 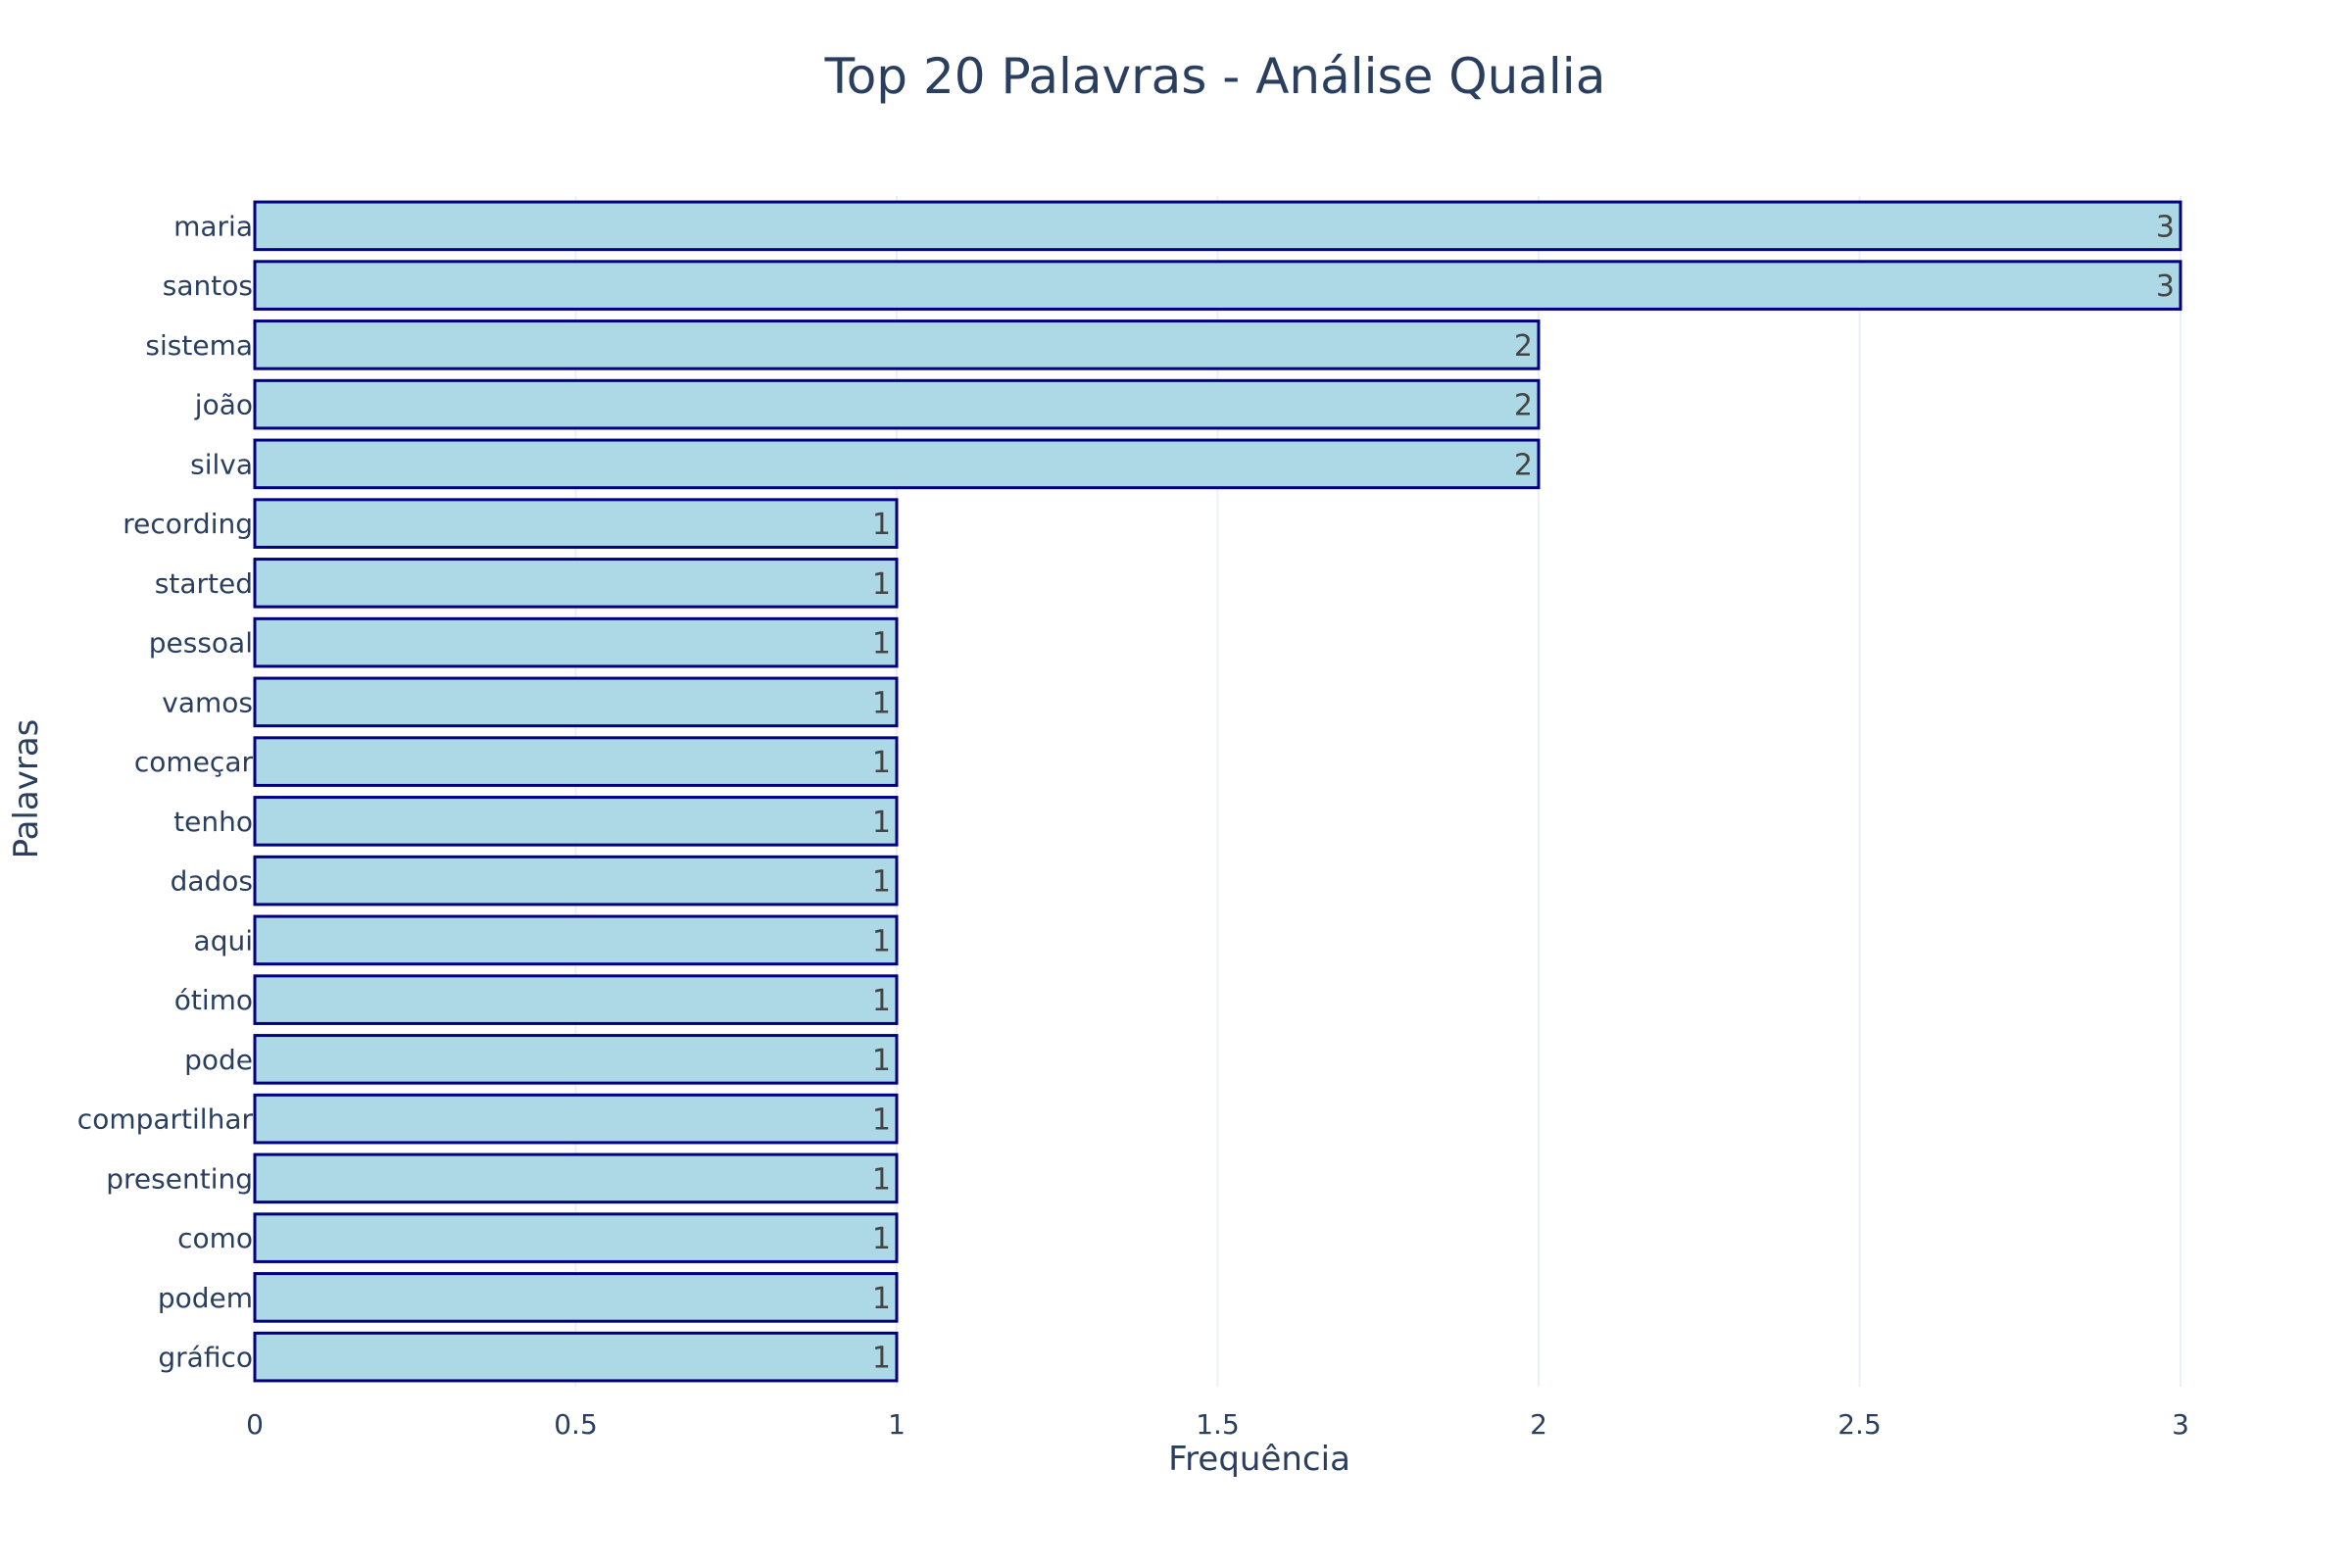 I want to click on y-tick-label: silva, so click(x=221, y=464).